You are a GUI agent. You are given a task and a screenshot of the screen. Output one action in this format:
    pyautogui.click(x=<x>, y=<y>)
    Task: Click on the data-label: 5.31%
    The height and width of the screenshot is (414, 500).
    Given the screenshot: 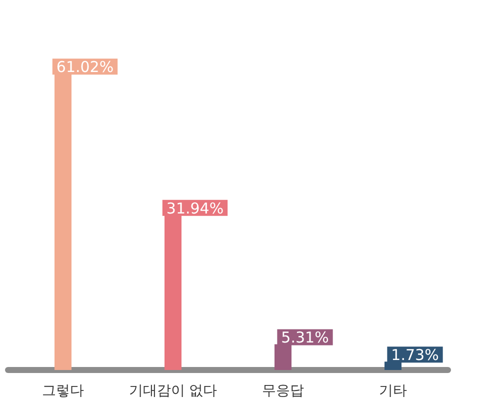 What is the action you would take?
    pyautogui.click(x=305, y=337)
    